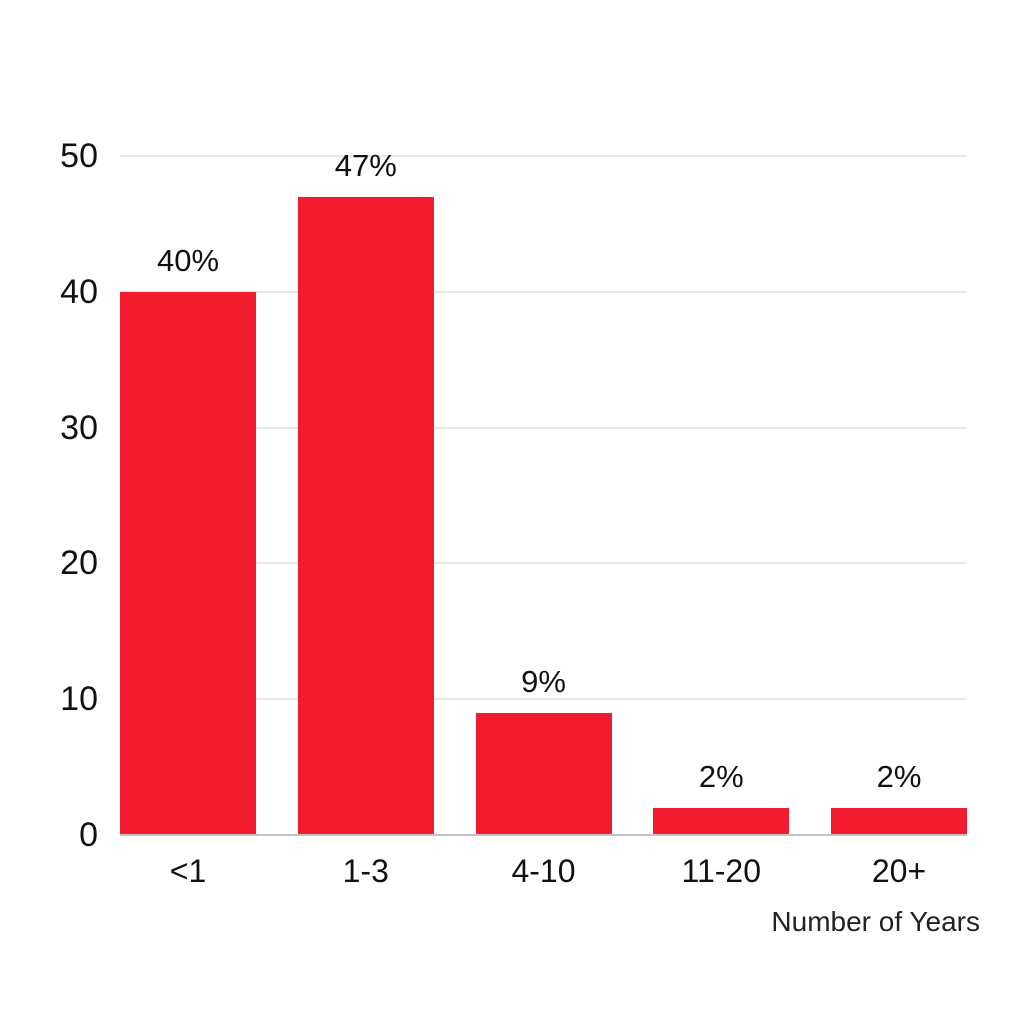 This screenshot has width=1024, height=1024. What do you see at coordinates (79, 427) in the screenshot?
I see `y-axis-tick-label: 30` at bounding box center [79, 427].